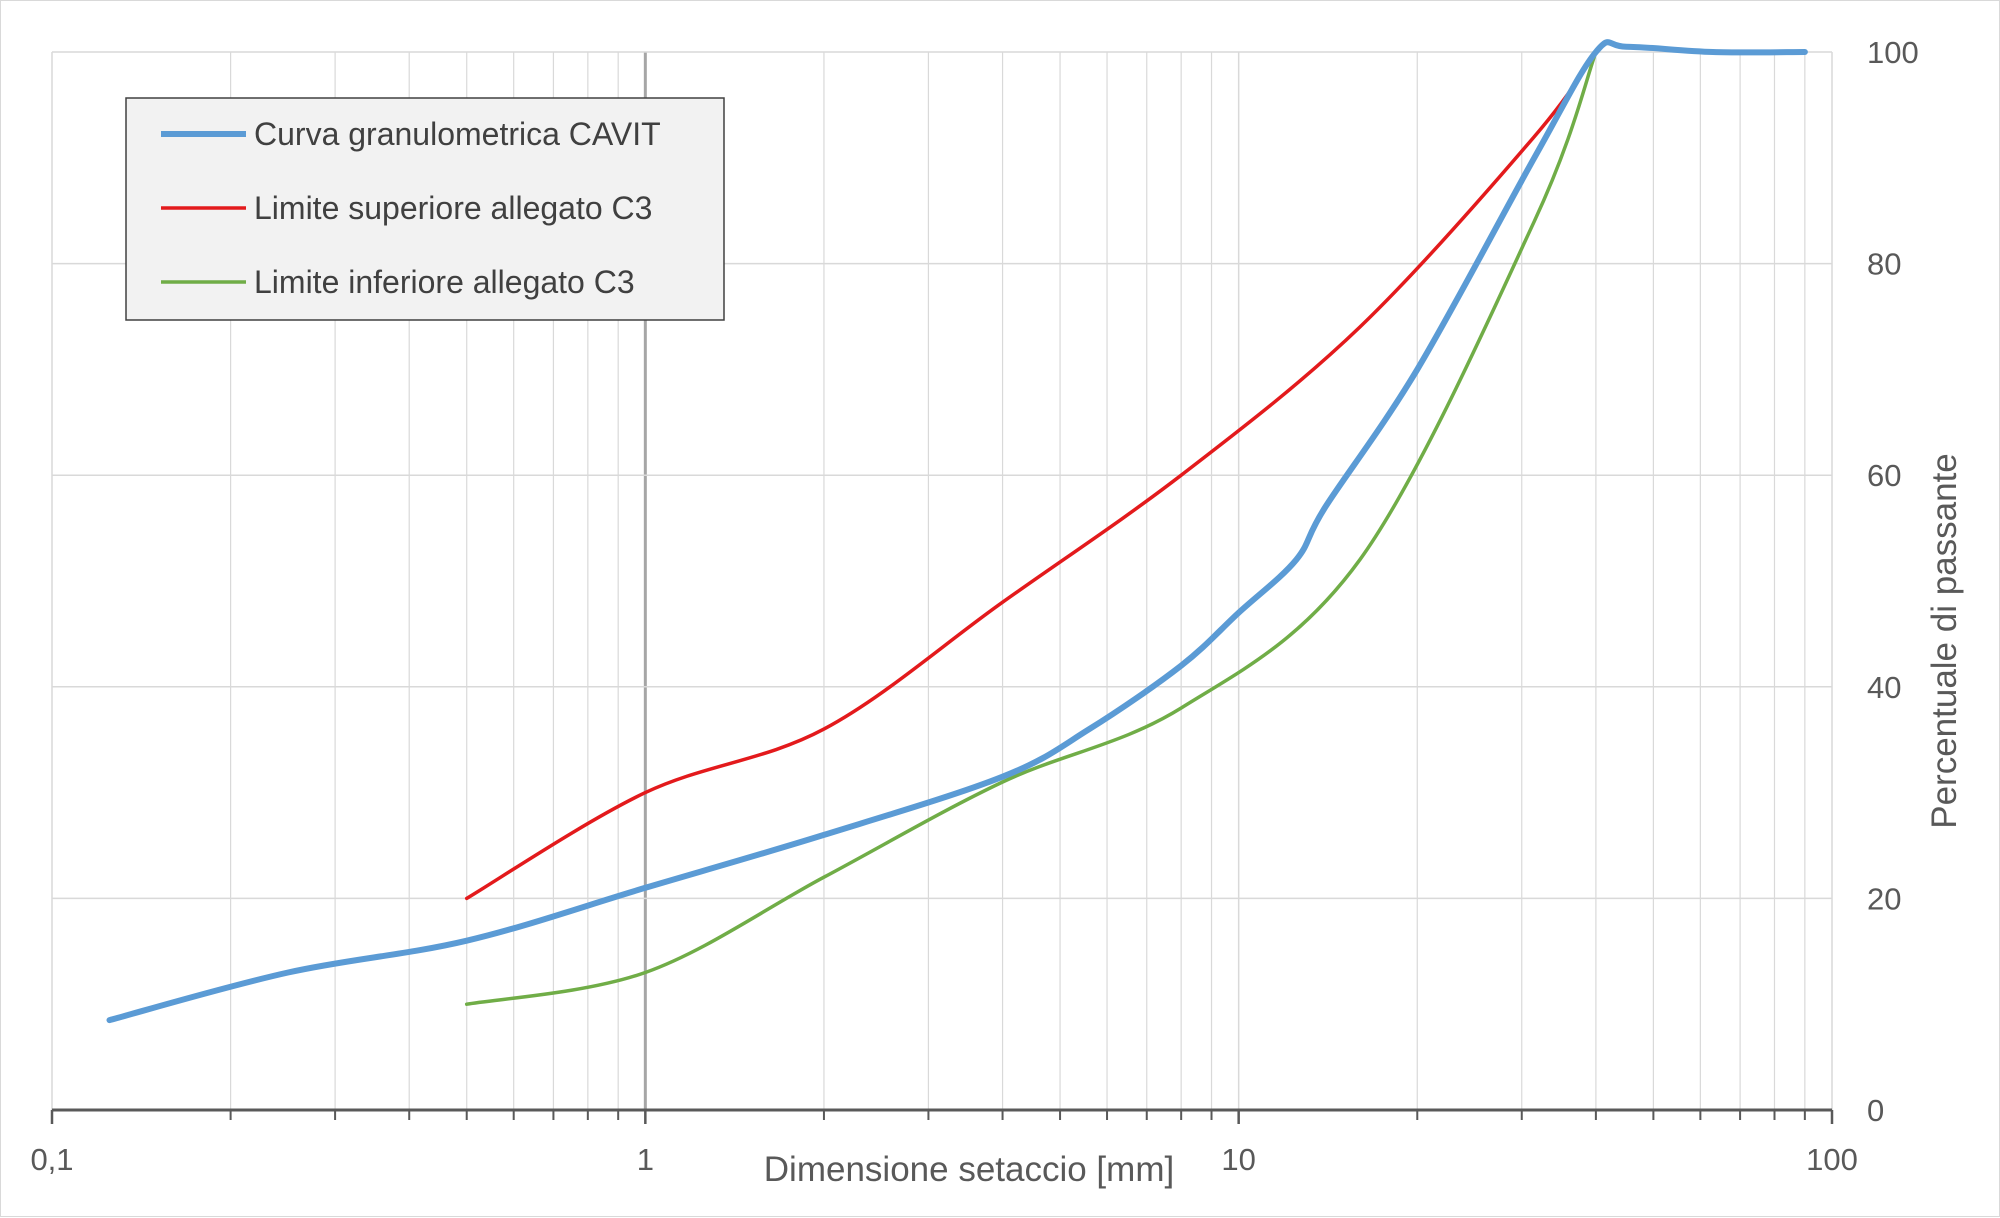 This screenshot has height=1218, width=2000. What do you see at coordinates (444, 282) in the screenshot?
I see `legend-label: Limite inferiore allegato C3` at bounding box center [444, 282].